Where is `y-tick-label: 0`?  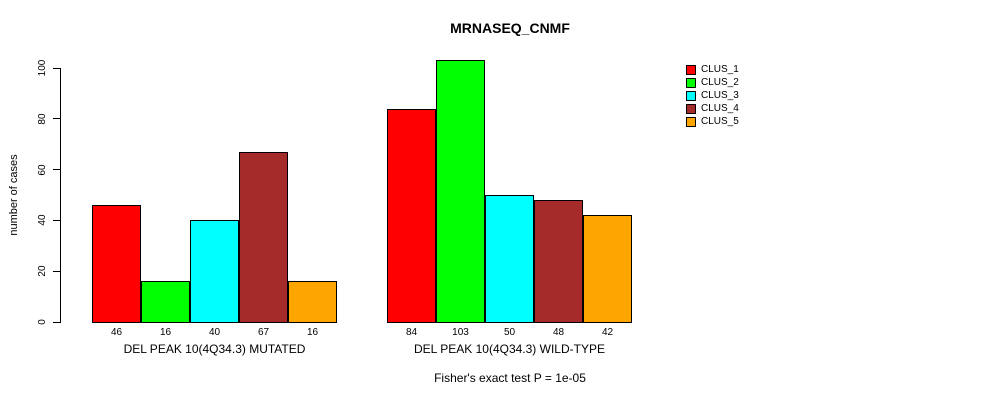
y-tick-label: 0 is located at coordinates (42, 322).